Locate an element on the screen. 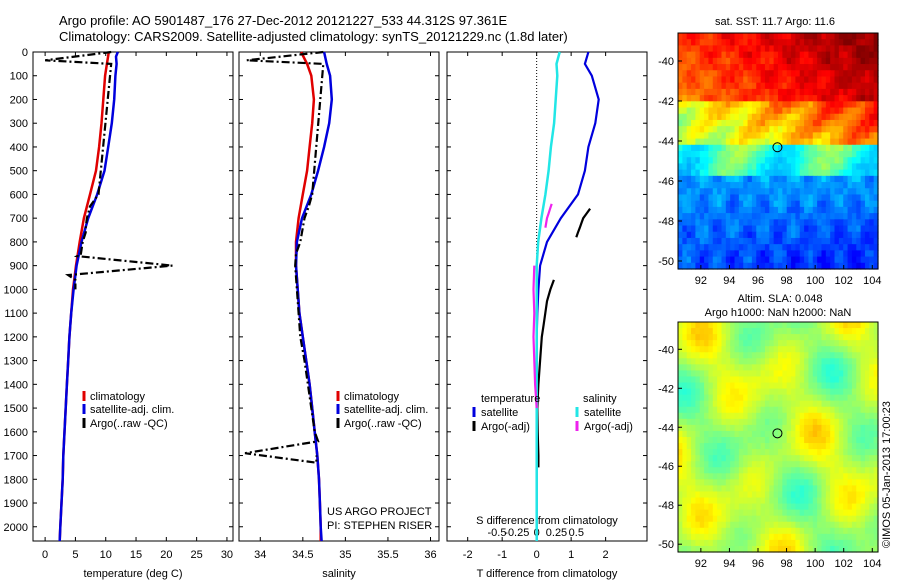 This screenshot has height=580, width=900. depth-tick-label: 0 is located at coordinates (25, 53).